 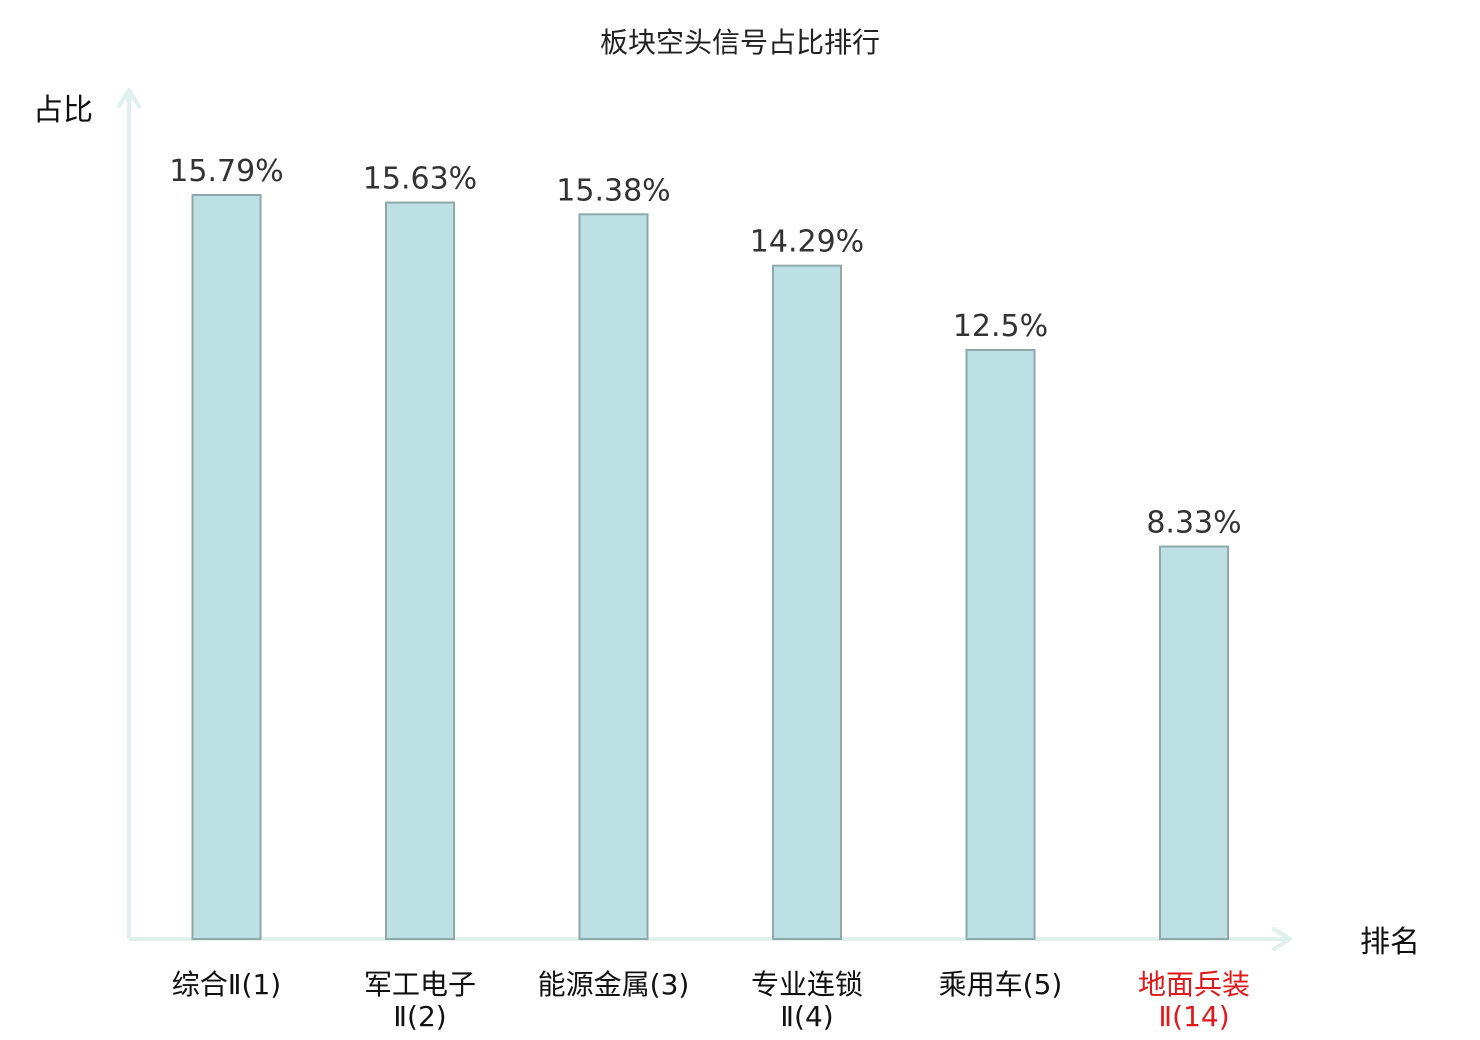 I want to click on x-tick-label: 能源金属(3), so click(x=614, y=984).